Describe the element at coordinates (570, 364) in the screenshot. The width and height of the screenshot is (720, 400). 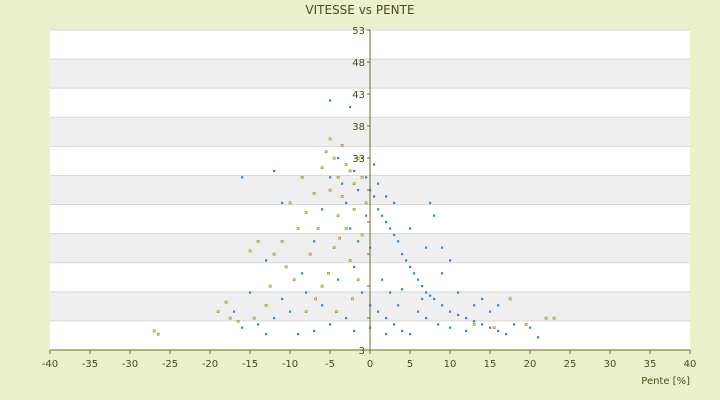
I see `x-tick-label: 25` at that location.